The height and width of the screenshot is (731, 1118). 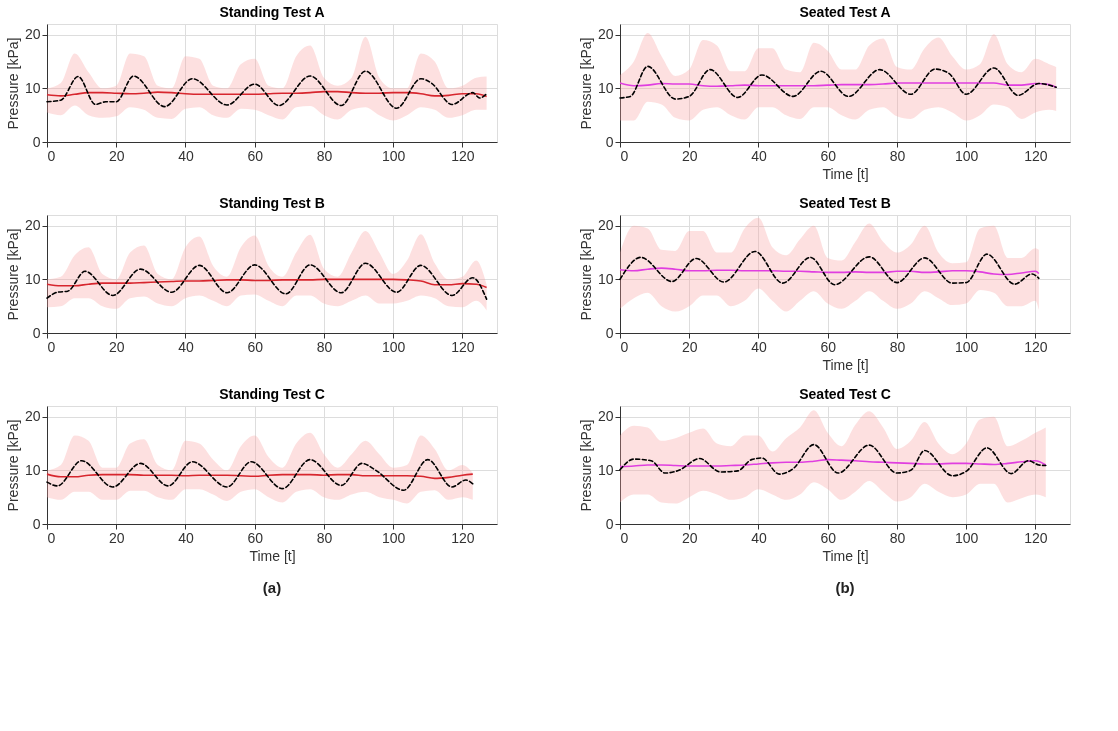 What do you see at coordinates (272, 12) in the screenshot?
I see `chart-title: Standing Test A` at bounding box center [272, 12].